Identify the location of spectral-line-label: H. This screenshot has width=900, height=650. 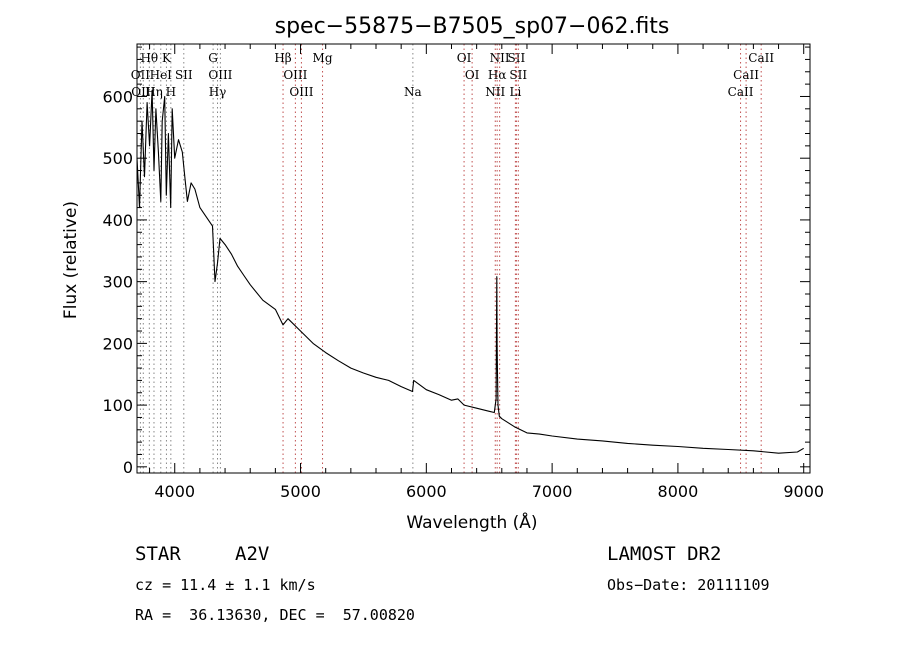
(171, 92).